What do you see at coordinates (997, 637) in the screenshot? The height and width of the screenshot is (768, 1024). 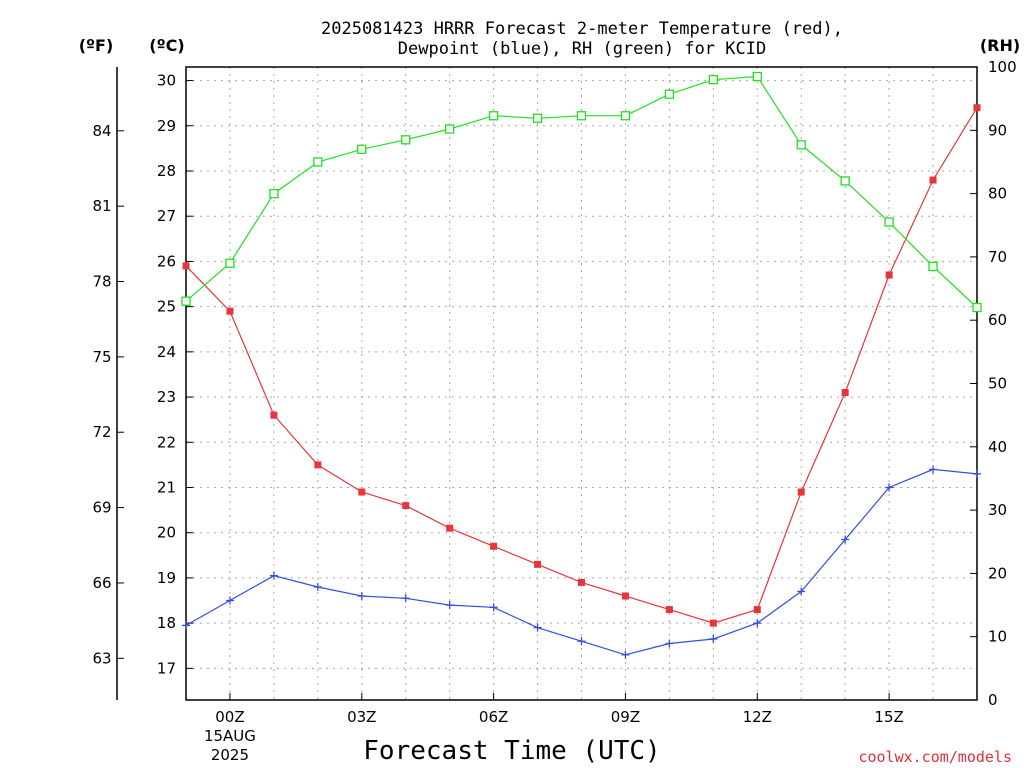 I see `rh-tick-label: 10` at bounding box center [997, 637].